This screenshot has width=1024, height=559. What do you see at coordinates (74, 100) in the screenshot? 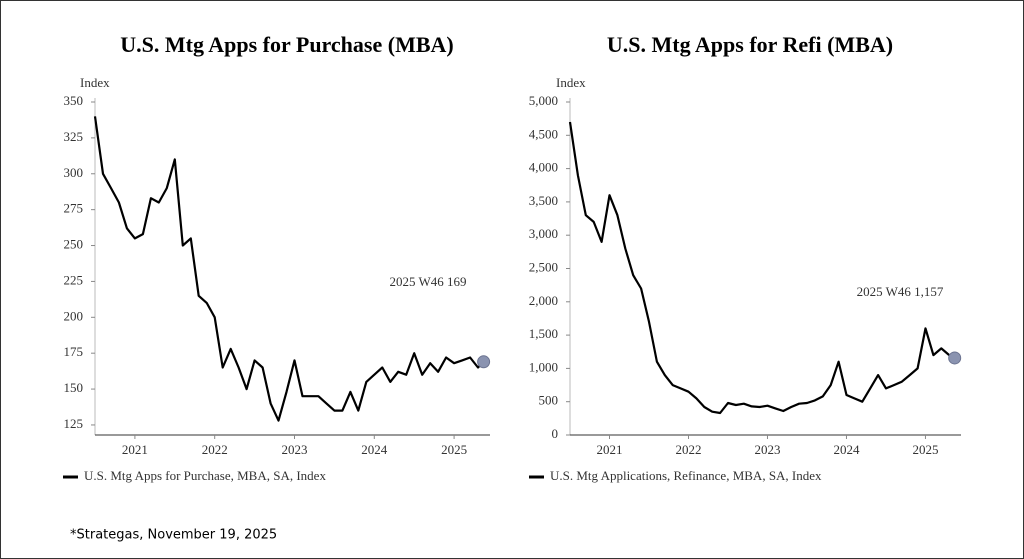
I see `y-tick-label: 350` at bounding box center [74, 100].